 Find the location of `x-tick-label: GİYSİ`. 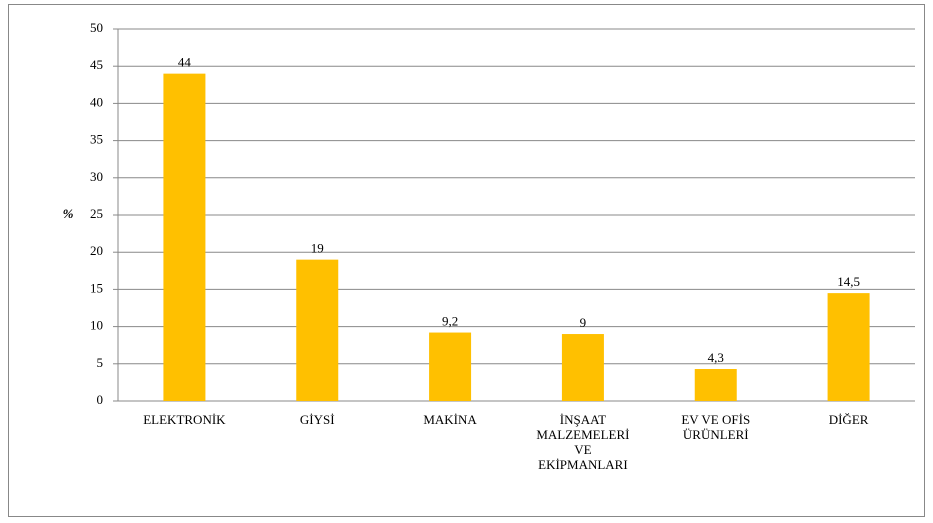

x-tick-label: GİYSİ is located at coordinates (317, 419).